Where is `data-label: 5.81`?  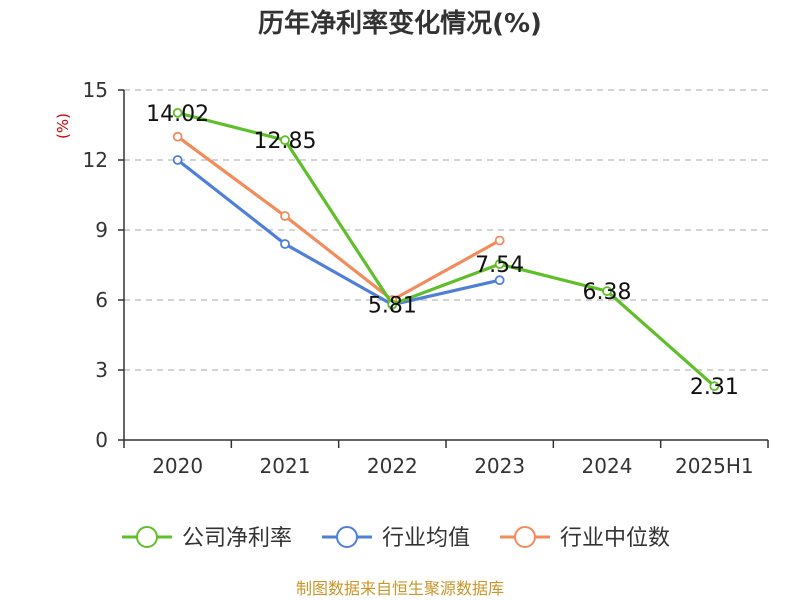 data-label: 5.81 is located at coordinates (392, 305).